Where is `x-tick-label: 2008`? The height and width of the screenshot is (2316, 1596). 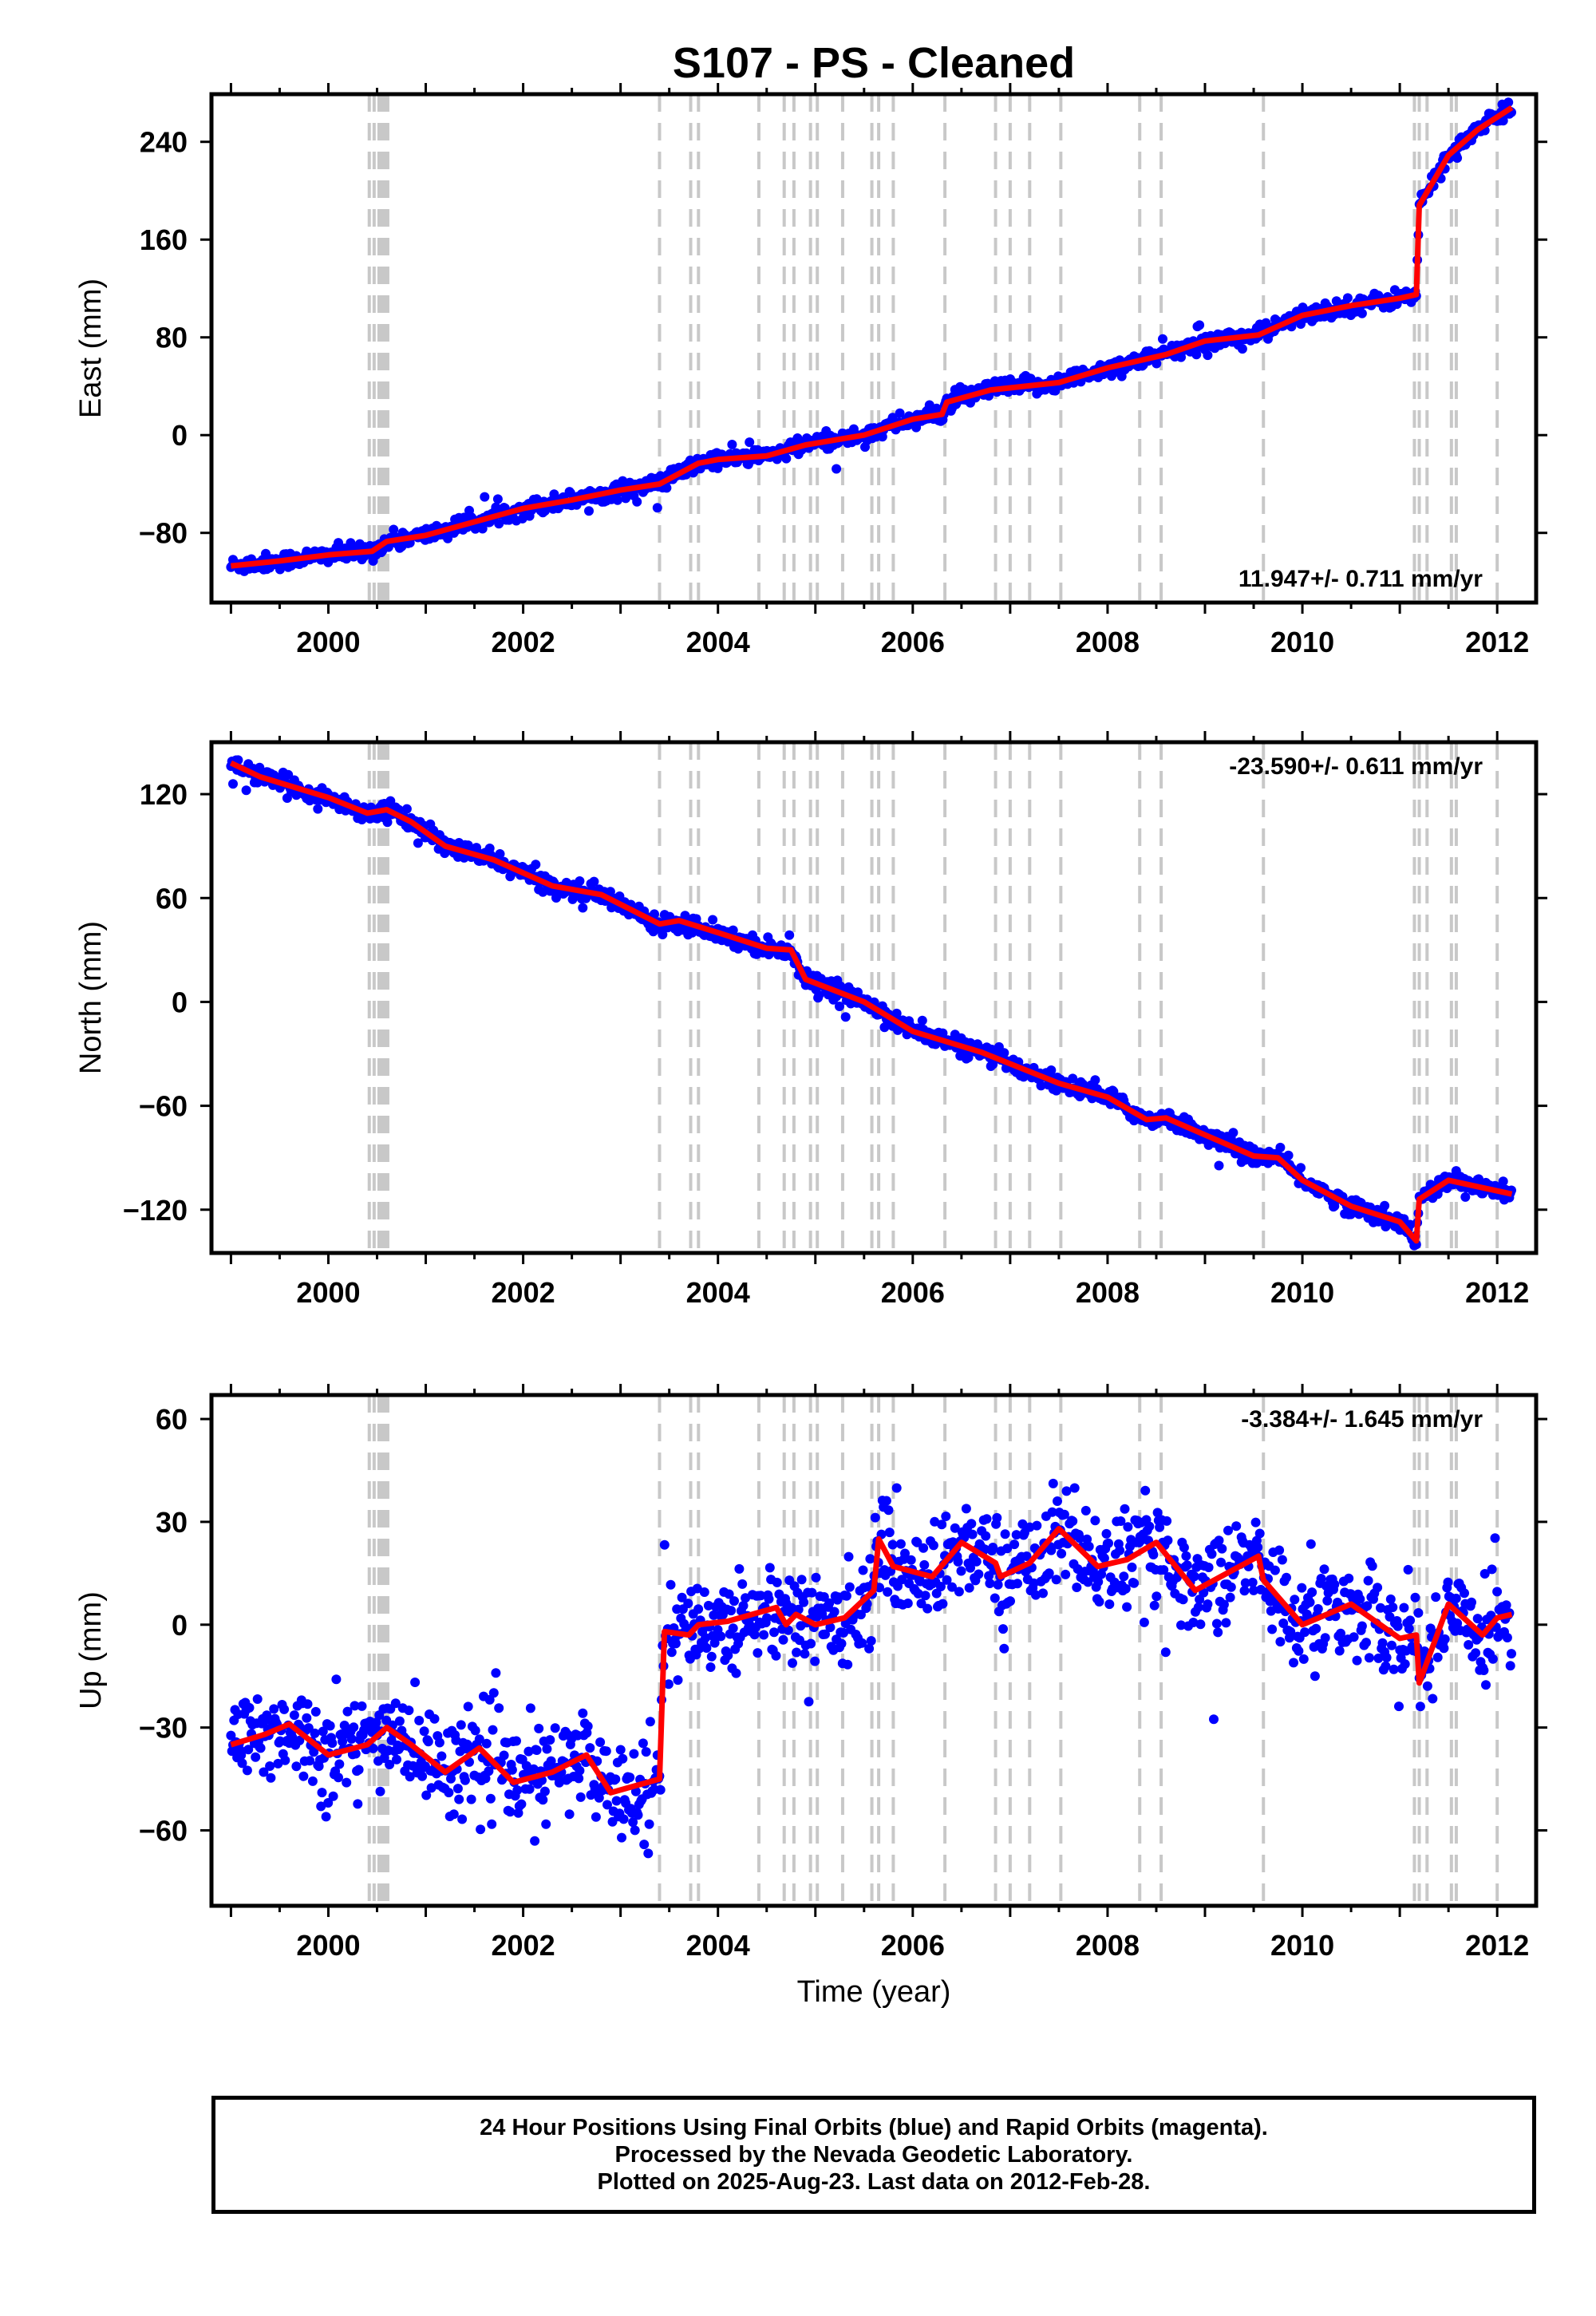 x-tick-label: 2008 is located at coordinates (1108, 1945).